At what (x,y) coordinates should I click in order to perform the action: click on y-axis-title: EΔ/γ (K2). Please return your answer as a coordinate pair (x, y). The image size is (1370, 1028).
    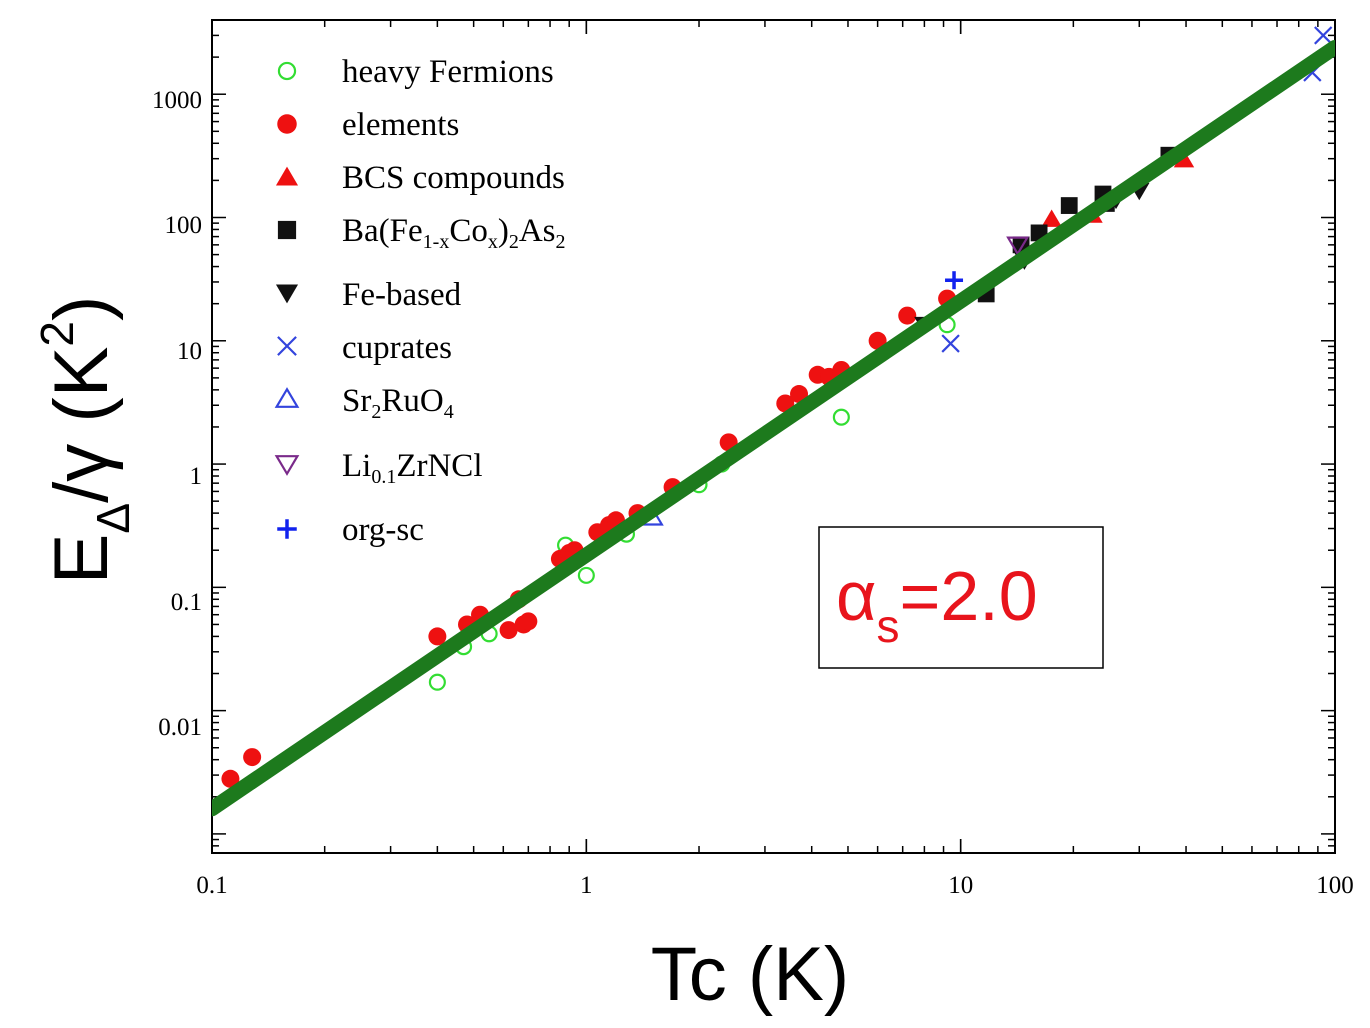
    Looking at the image, I should click on (85, 440).